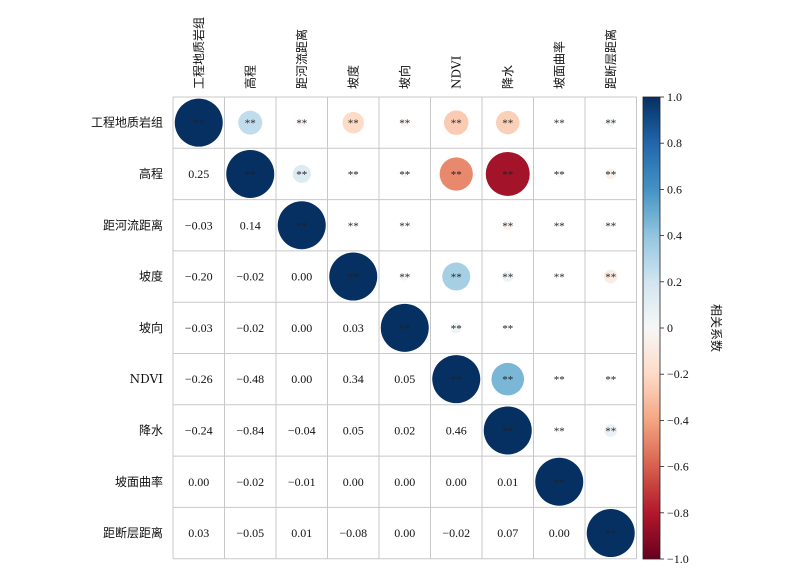  I want to click on colorbar-tick-label: 0, so click(670, 328).